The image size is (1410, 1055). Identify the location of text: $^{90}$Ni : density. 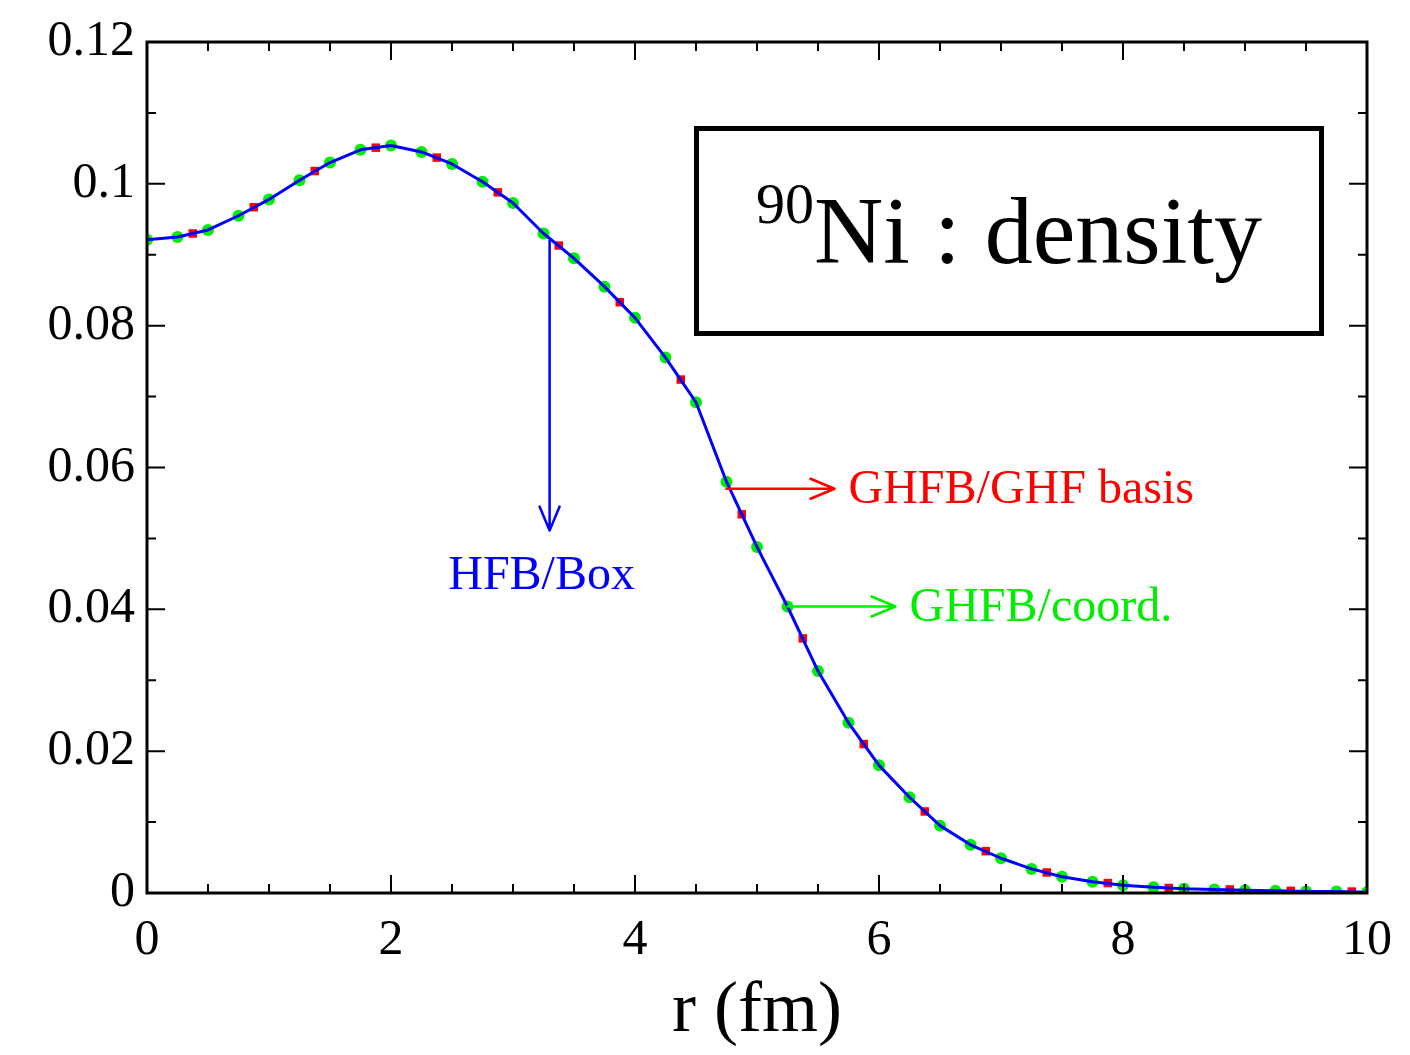
(1009, 231).